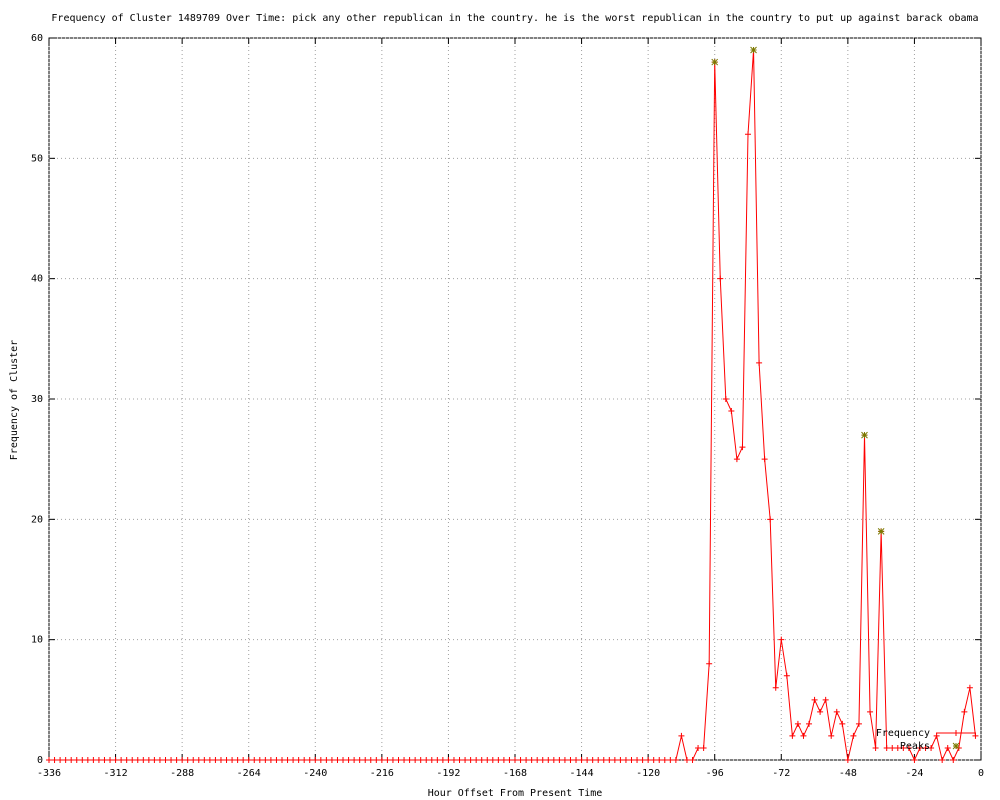 Image resolution: width=1000 pixels, height=800 pixels. What do you see at coordinates (981, 773) in the screenshot?
I see `x-tick-label: 0` at bounding box center [981, 773].